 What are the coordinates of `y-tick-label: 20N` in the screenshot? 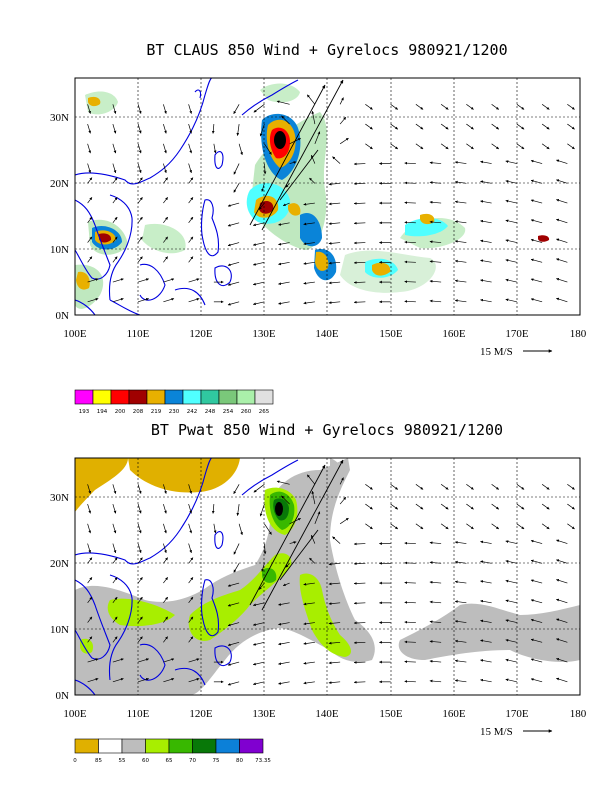 It's located at (59, 564).